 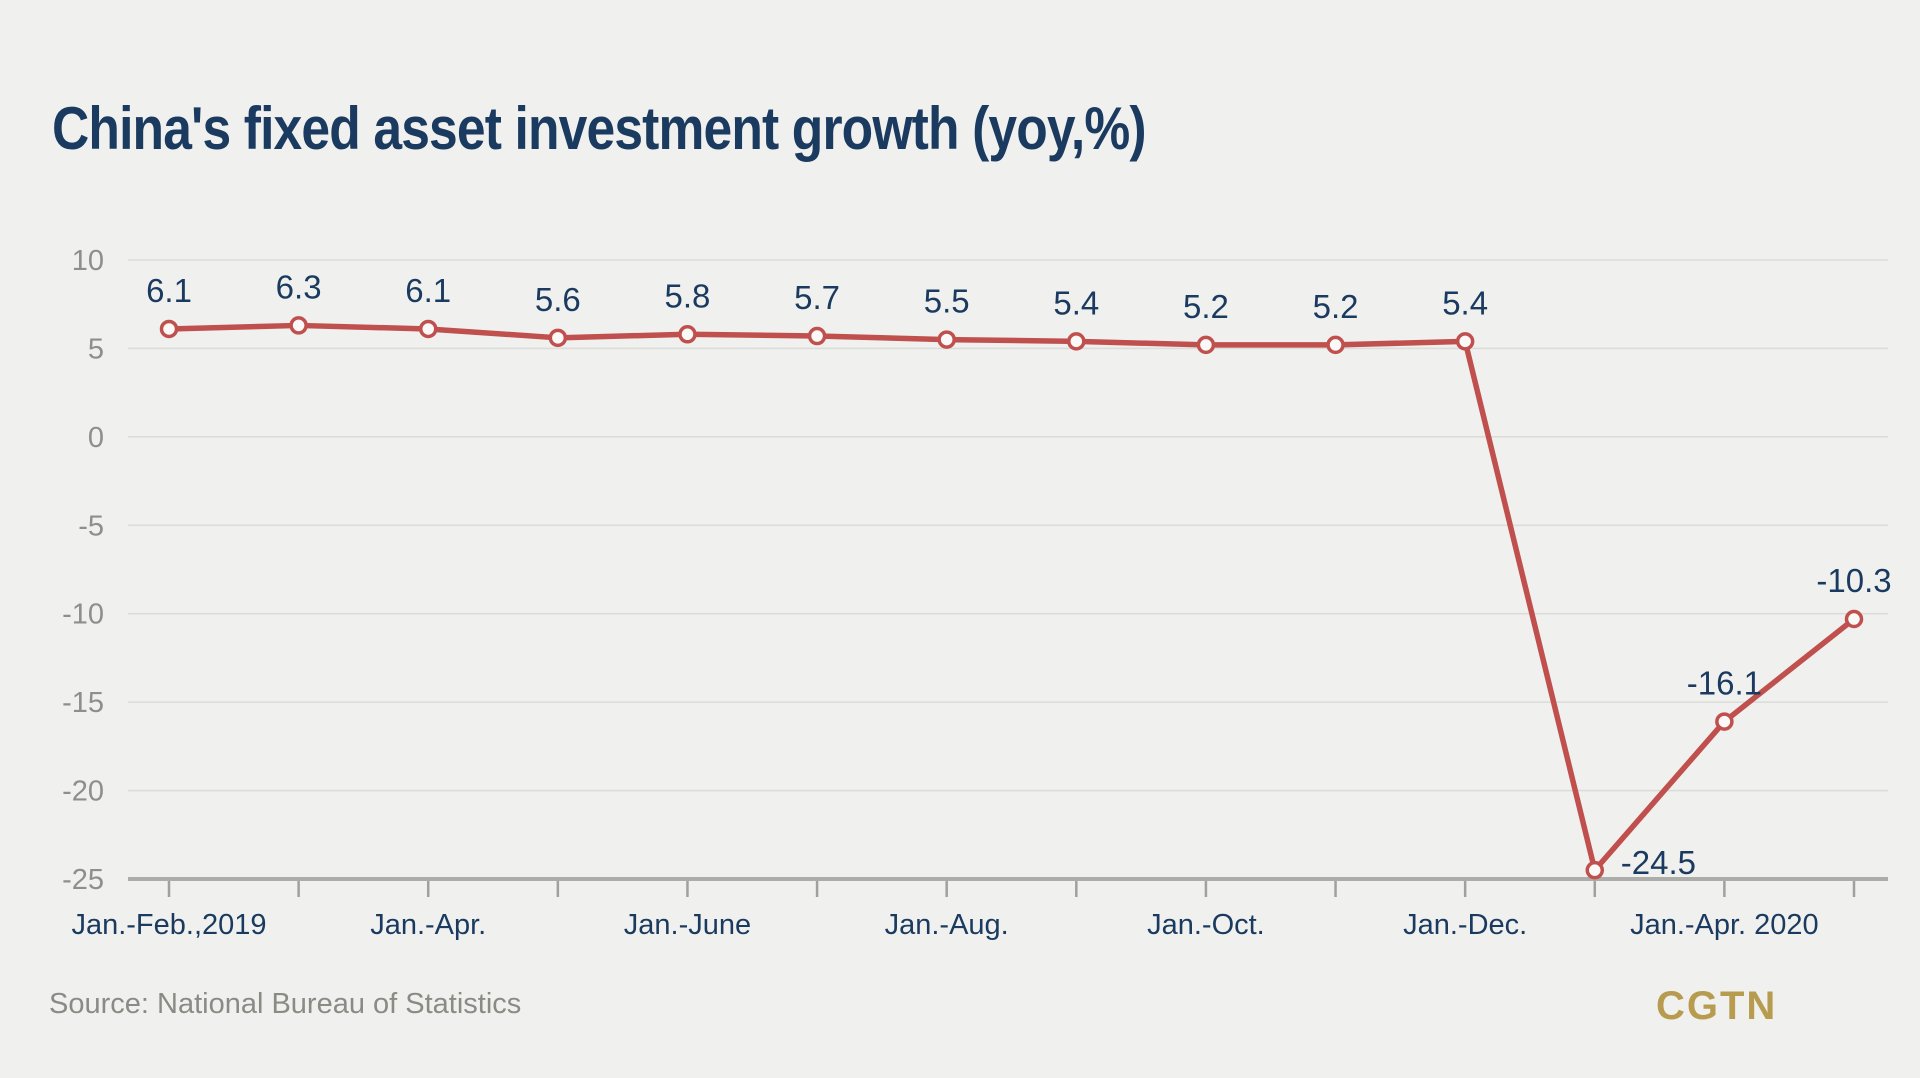 I want to click on x-tick-label: Jan.-Feb.,2019, so click(x=168, y=925).